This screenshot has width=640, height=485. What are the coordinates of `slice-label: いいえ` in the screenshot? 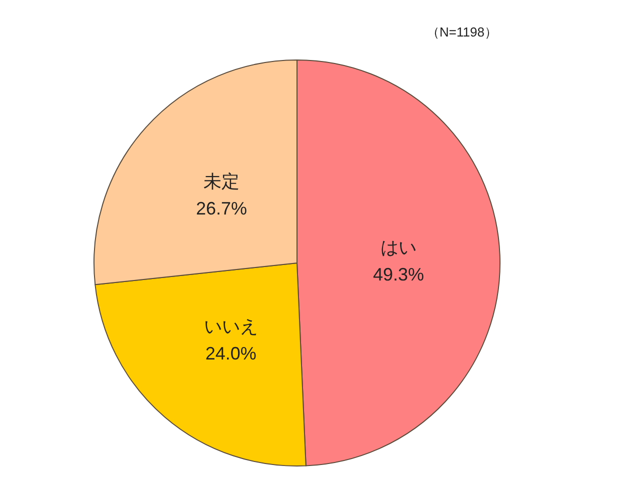 It's located at (231, 326).